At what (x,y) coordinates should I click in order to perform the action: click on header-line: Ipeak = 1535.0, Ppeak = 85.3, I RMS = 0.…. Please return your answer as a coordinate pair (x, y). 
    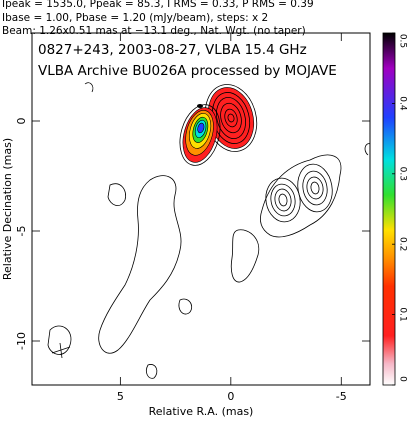
    Looking at the image, I should click on (158, 5).